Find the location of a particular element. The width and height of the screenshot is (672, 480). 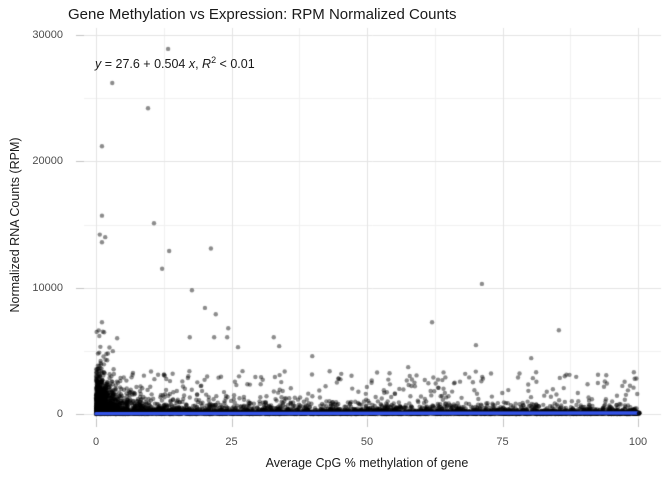

x-tick-label: 0 is located at coordinates (96, 442).